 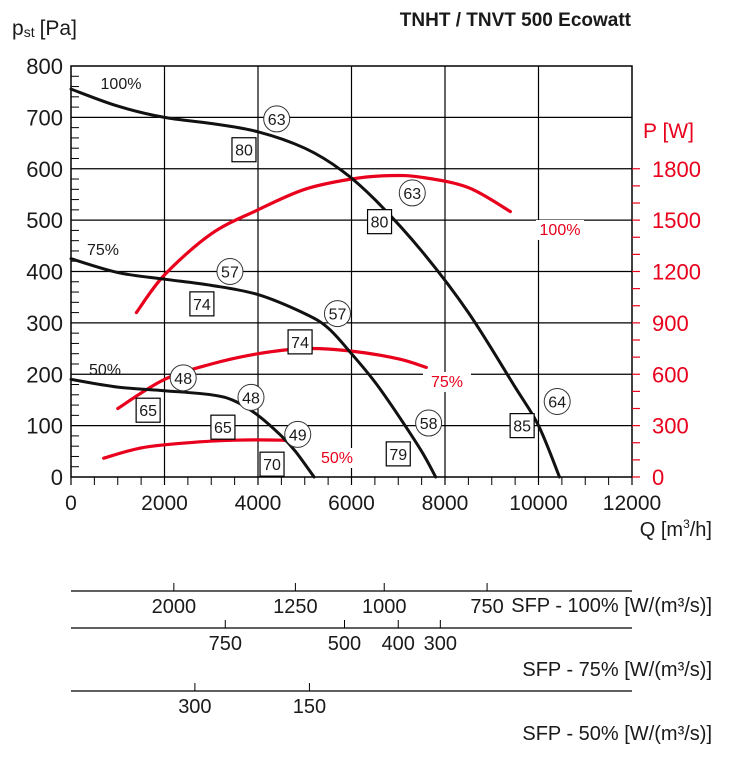 I want to click on annotation-value: 58, so click(x=429, y=424).